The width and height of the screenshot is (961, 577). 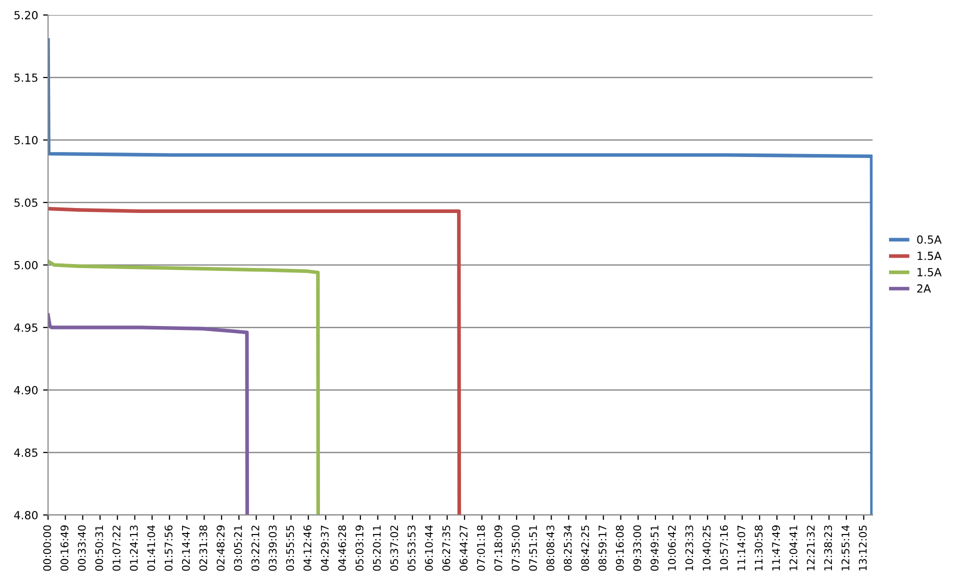 What do you see at coordinates (924, 288) in the screenshot?
I see `legend-label: 2A` at bounding box center [924, 288].